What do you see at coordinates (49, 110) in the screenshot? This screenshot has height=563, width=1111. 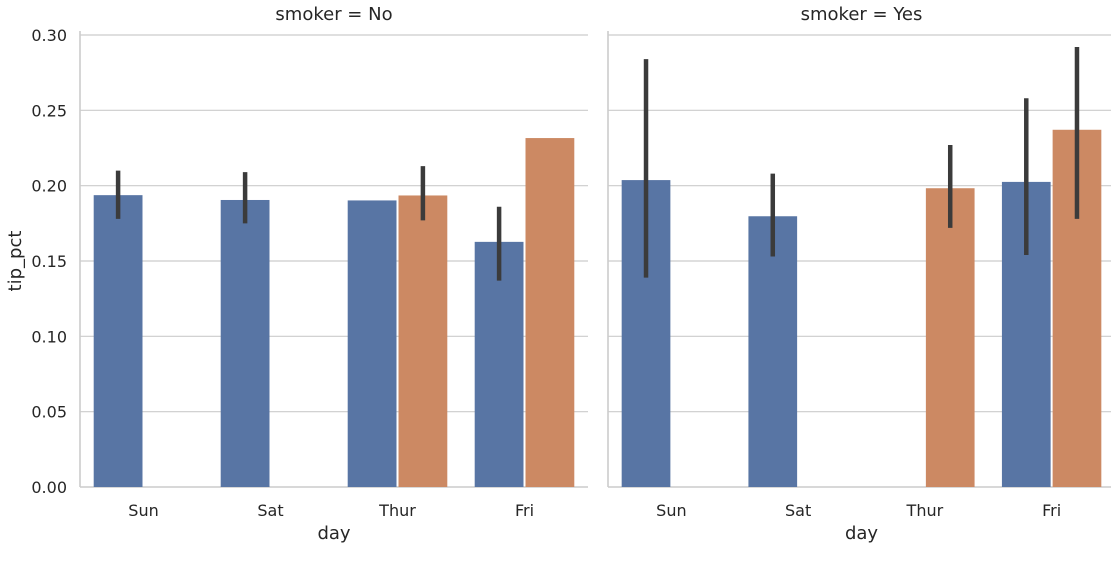 I see `y-tick-label: 0.25` at bounding box center [49, 110].